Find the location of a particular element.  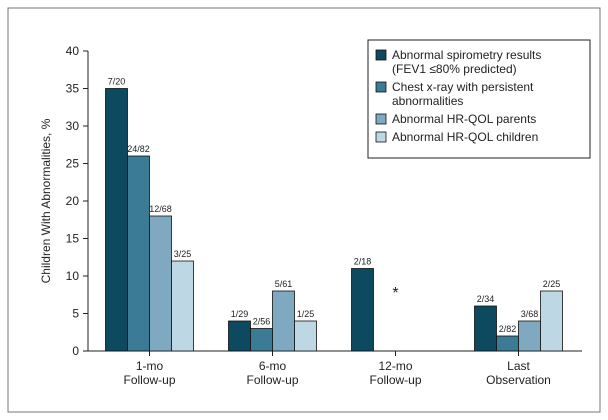

value-label: 2/18 is located at coordinates (363, 262).